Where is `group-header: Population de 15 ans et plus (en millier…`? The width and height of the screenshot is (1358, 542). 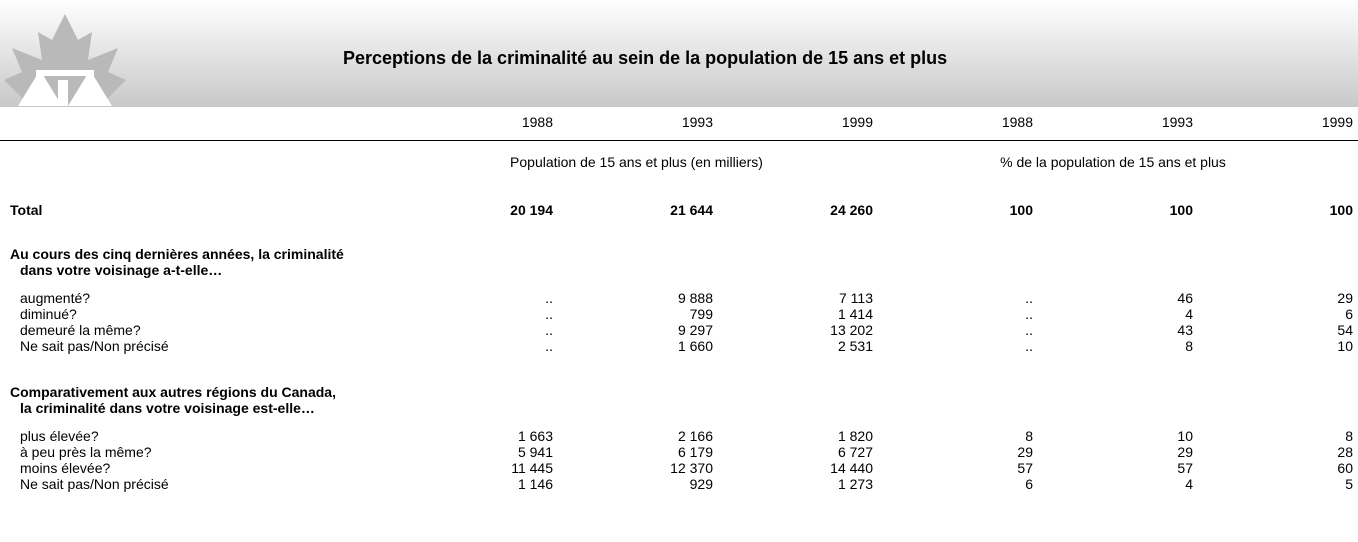
group-header: Population de 15 ans et plus (en millier… is located at coordinates (636, 162).